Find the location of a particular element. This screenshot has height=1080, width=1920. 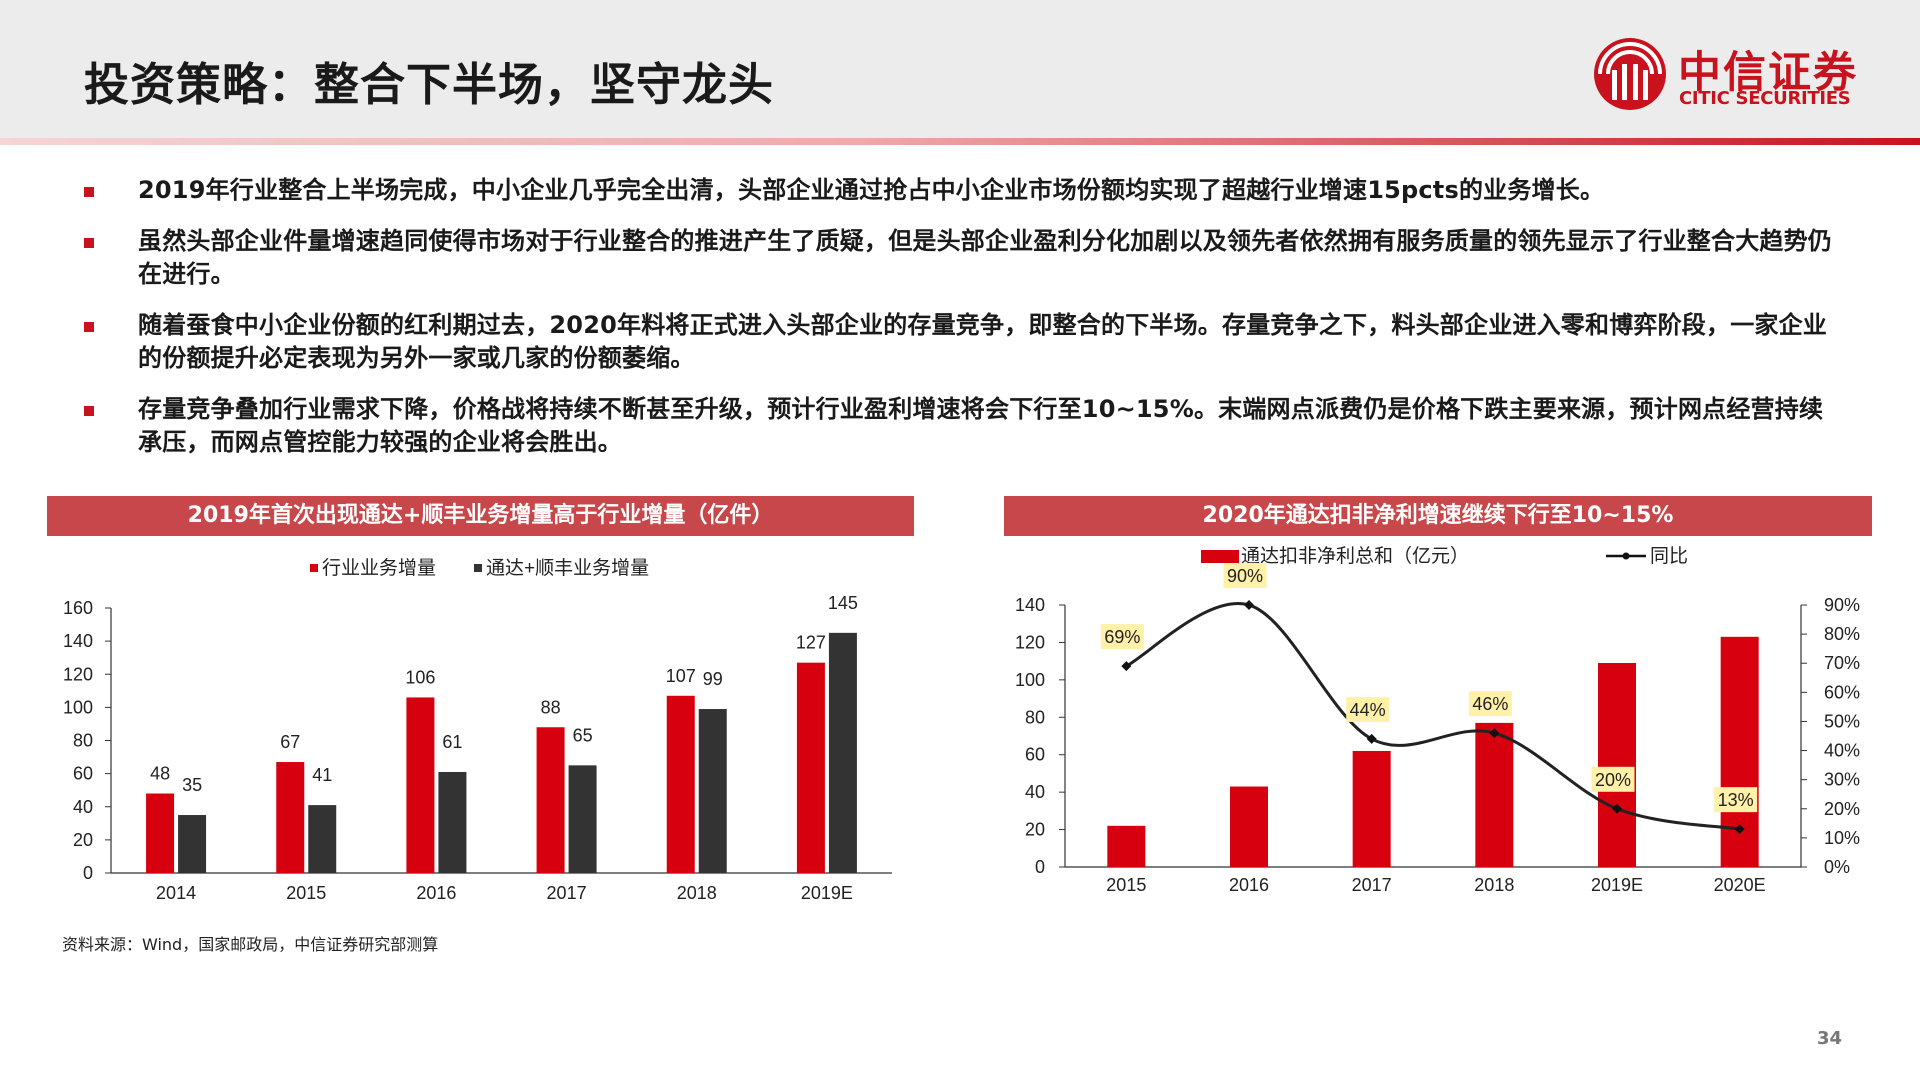

y-tick-label: 60 is located at coordinates (83, 774).